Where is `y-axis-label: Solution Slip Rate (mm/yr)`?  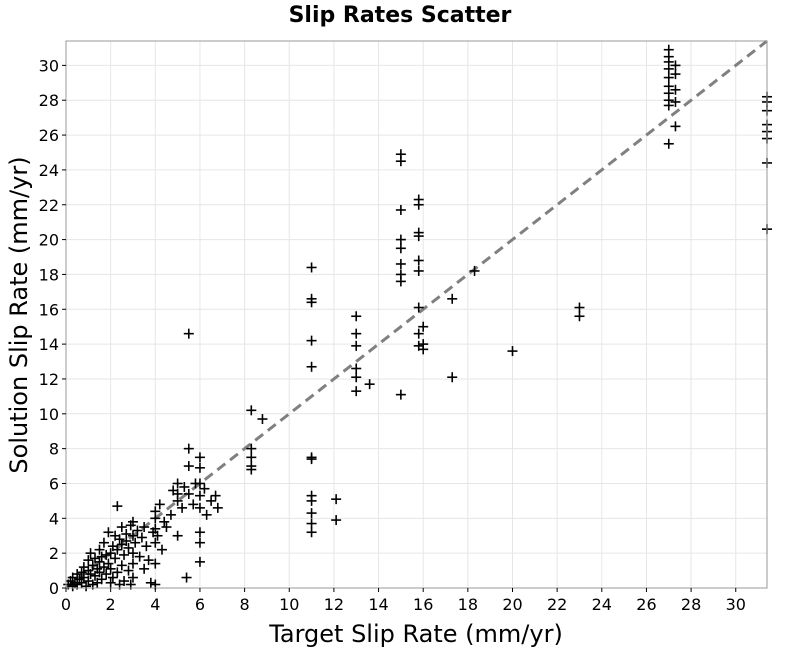 y-axis-label: Solution Slip Rate (mm/yr) is located at coordinates (19, 314).